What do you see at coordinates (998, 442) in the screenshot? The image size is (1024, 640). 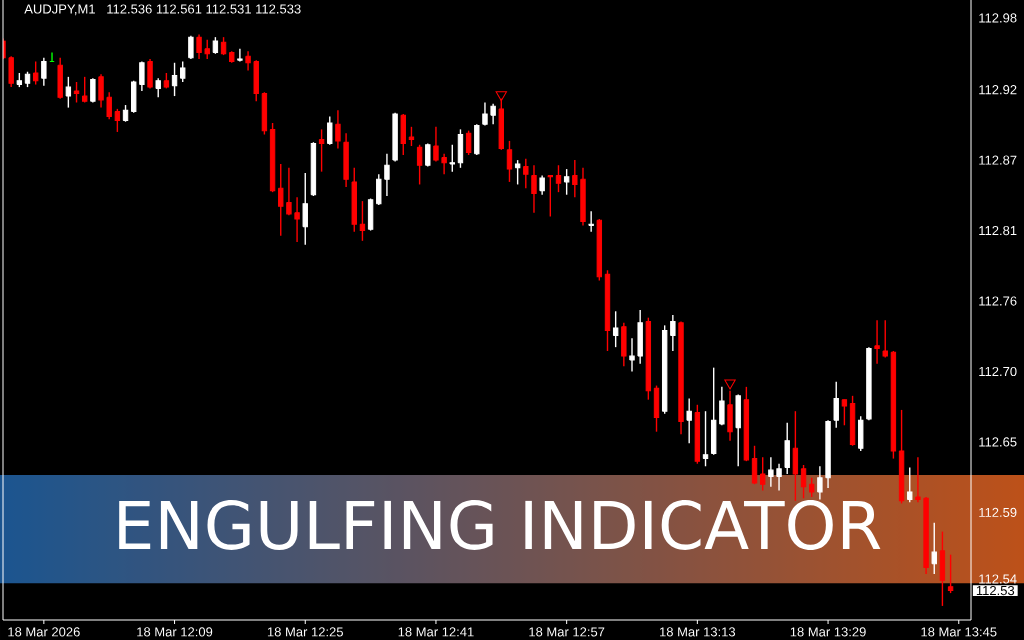 I see `y-tick-label: 112.65` at bounding box center [998, 442].